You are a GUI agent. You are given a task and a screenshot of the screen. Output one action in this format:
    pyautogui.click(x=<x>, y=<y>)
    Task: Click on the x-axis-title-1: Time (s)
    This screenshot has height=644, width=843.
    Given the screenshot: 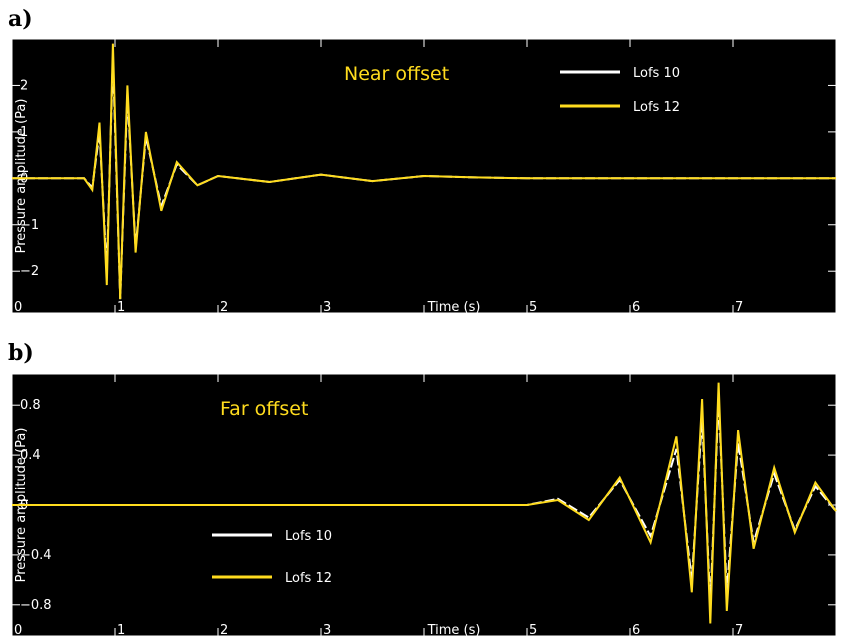 What is the action you would take?
    pyautogui.click(x=454, y=630)
    